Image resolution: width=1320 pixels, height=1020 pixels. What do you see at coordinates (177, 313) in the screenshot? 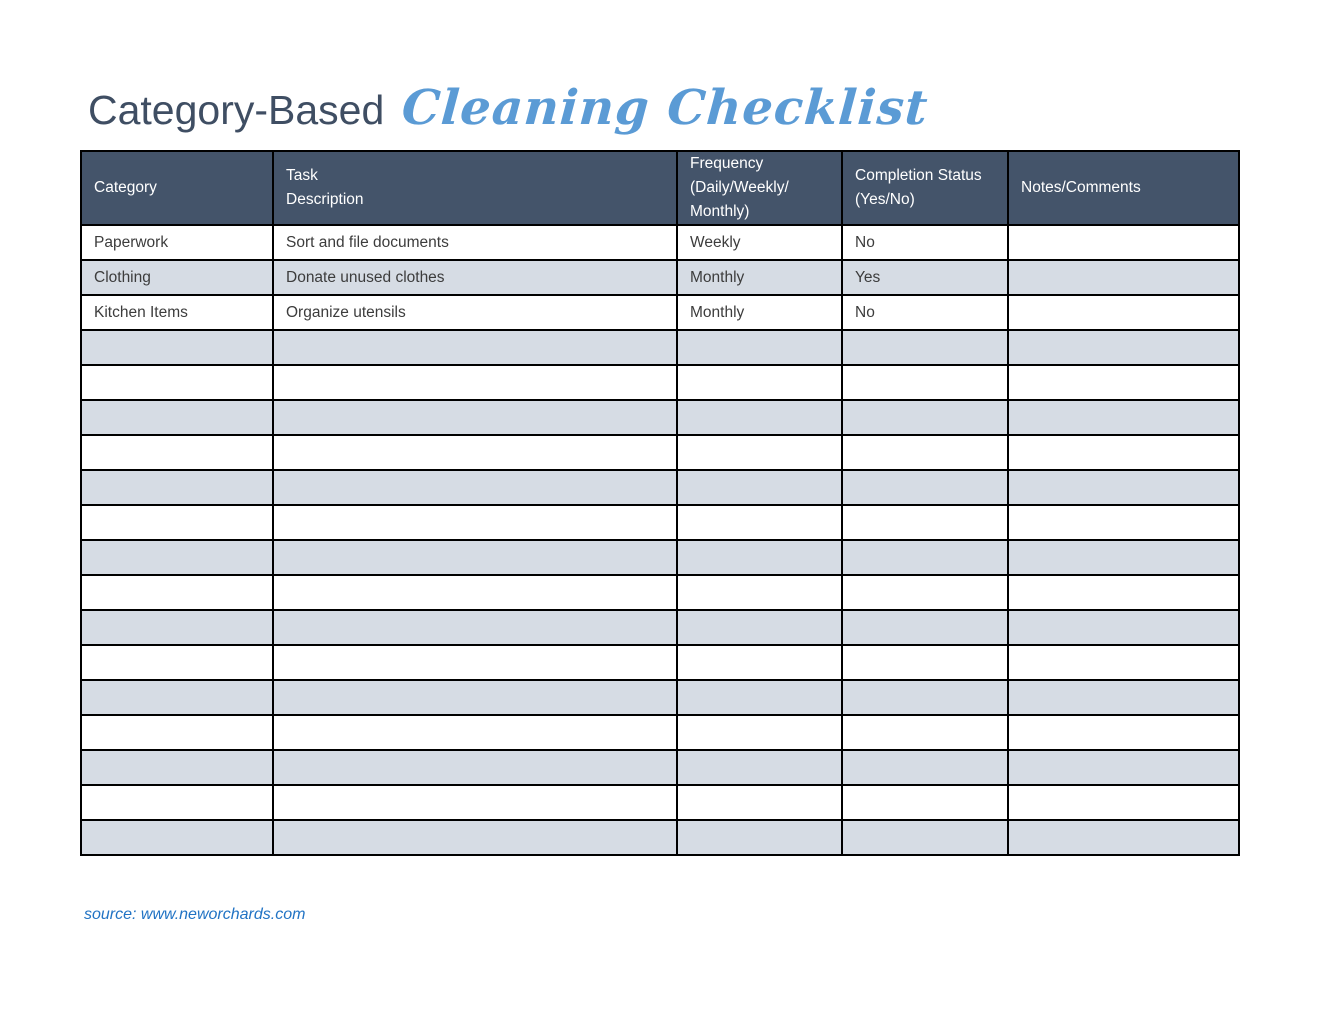
I see `cell: Kitchen Items` at bounding box center [177, 313].